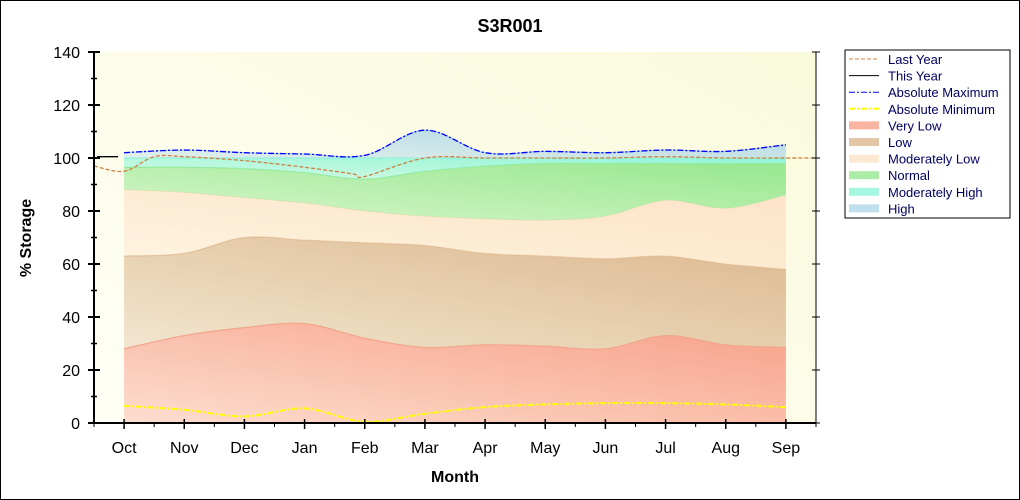 The height and width of the screenshot is (500, 1020). I want to click on legend-label: Moderately High, so click(935, 192).